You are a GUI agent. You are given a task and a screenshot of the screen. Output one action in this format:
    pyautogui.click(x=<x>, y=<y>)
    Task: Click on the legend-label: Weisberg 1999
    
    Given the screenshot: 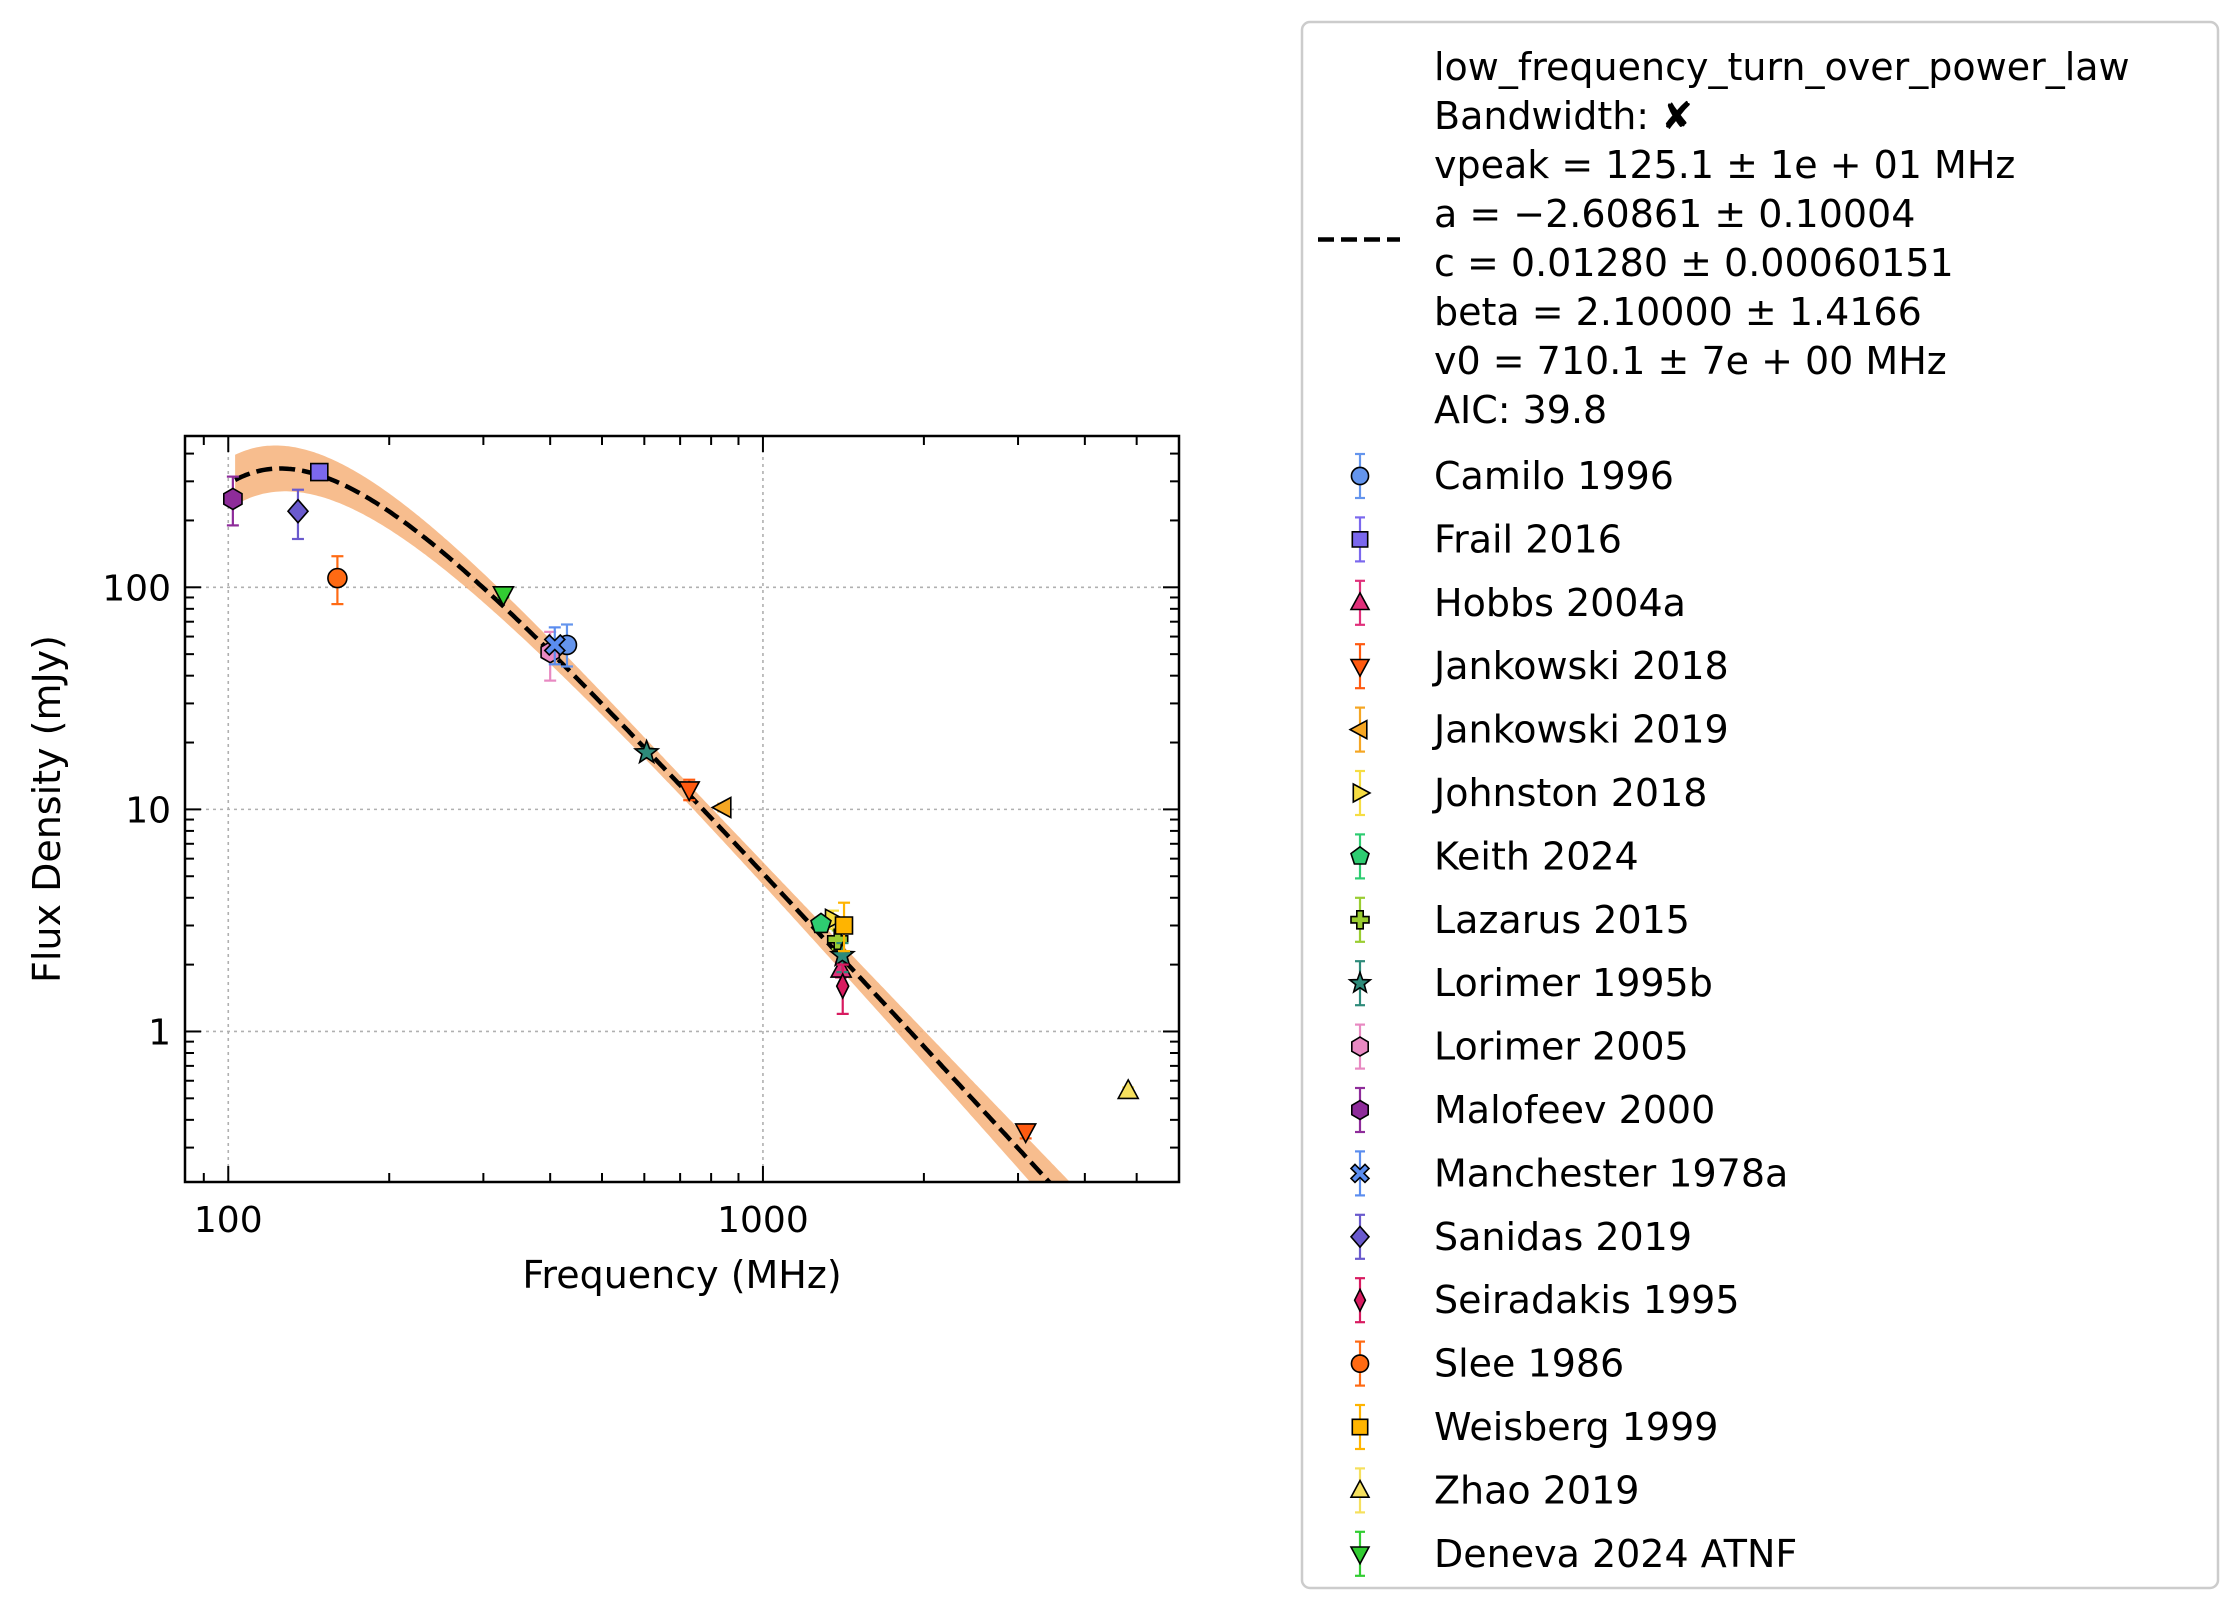 What is the action you would take?
    pyautogui.click(x=1576, y=1427)
    